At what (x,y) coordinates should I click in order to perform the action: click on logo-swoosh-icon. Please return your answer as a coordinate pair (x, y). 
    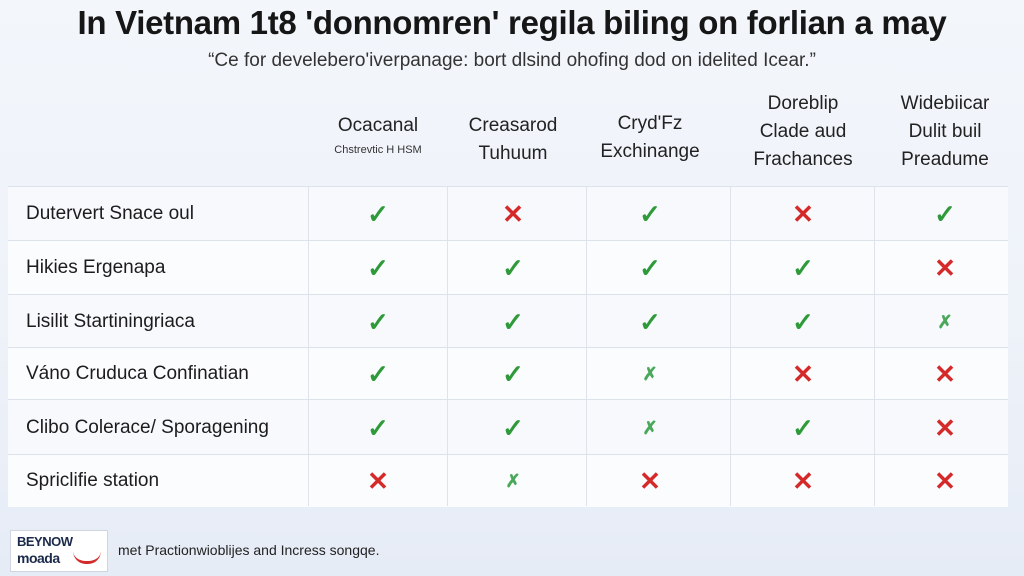
    Looking at the image, I should click on (87, 557).